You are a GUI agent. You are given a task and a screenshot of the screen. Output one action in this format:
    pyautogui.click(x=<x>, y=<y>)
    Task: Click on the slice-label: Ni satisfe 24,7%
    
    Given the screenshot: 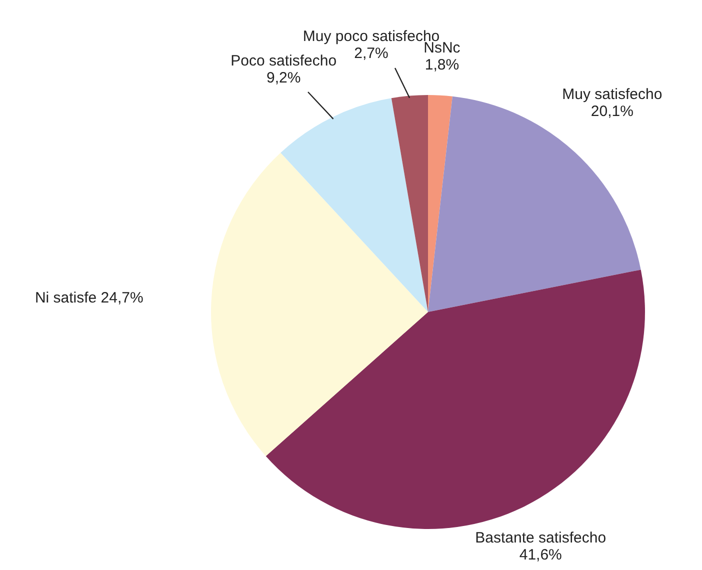 What is the action you would take?
    pyautogui.click(x=89, y=297)
    